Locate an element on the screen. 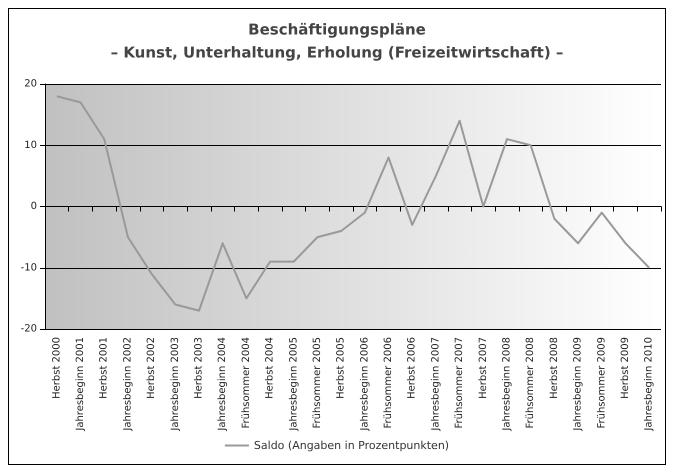 This screenshot has height=473, width=674. x-tick-label: Frühsommer 2006 is located at coordinates (388, 383).